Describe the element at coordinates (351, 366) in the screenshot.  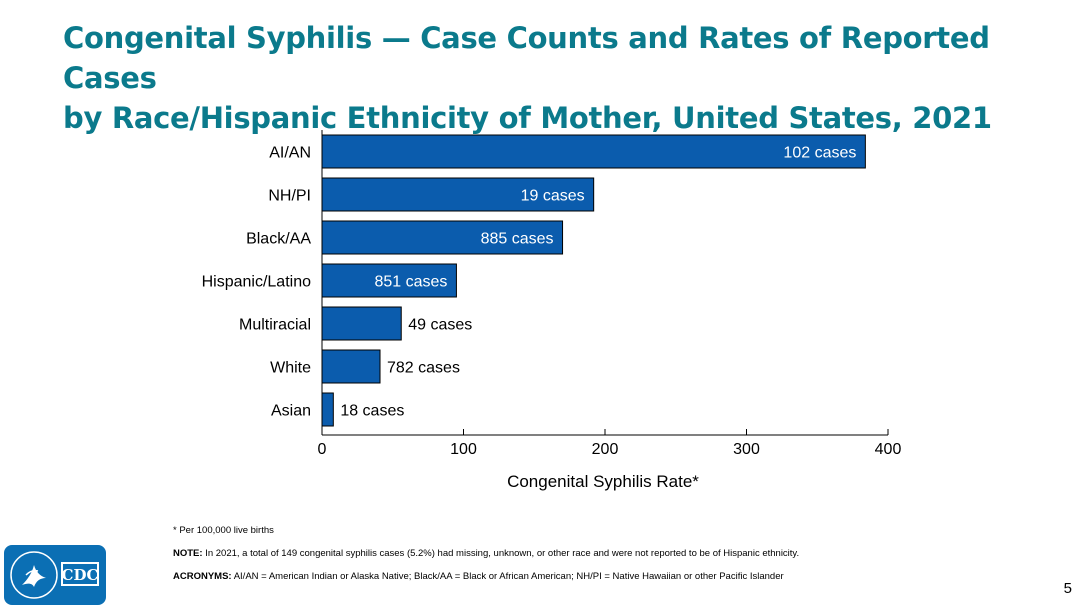
I see `bar-white` at that location.